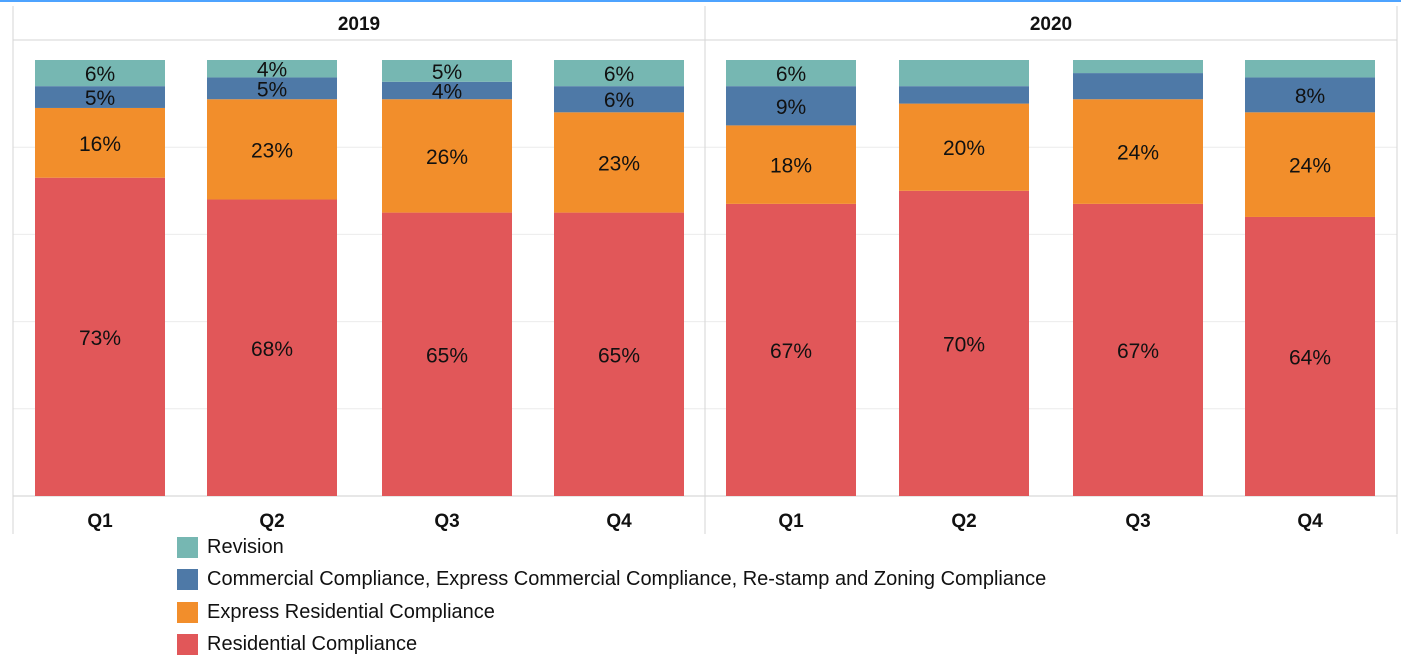 This screenshot has width=1401, height=661. I want to click on data-label: 68%, so click(272, 349).